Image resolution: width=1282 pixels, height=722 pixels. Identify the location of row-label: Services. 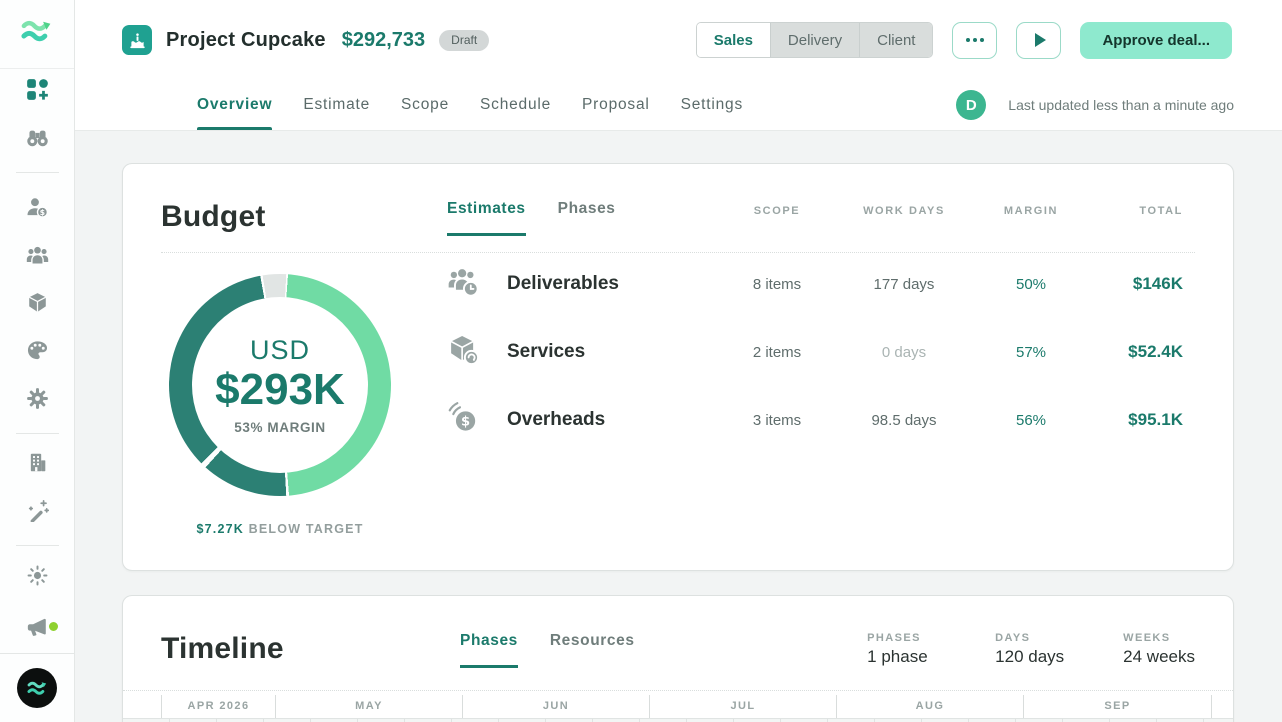
(546, 351).